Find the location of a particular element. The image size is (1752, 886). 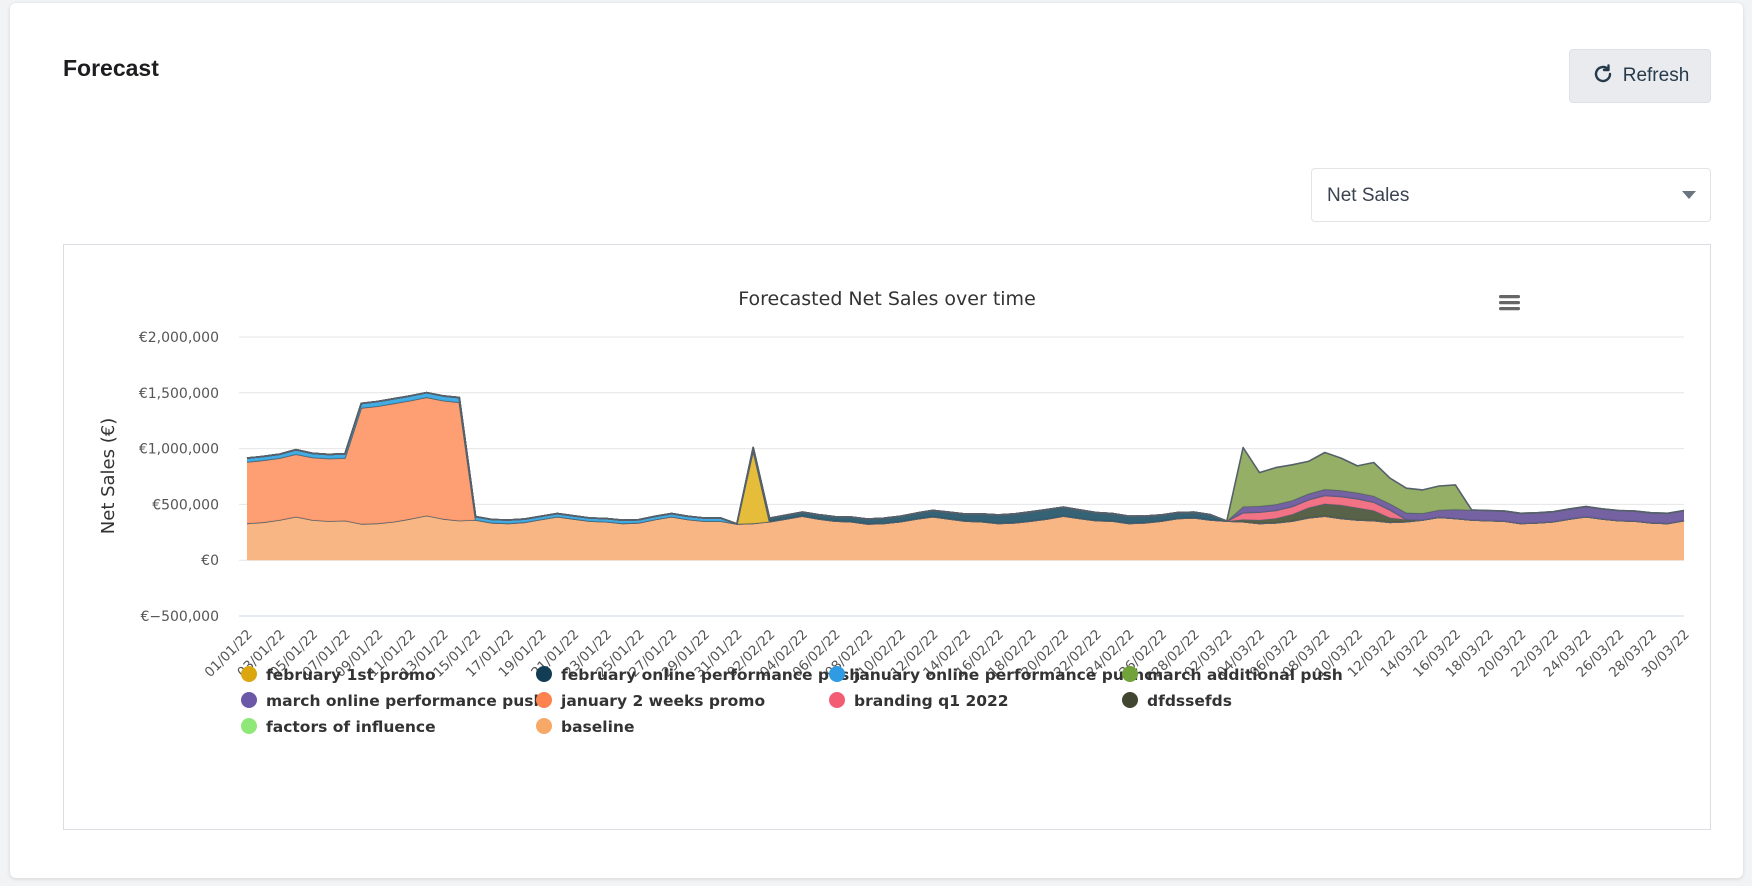

legend-item: branding q1 2022 is located at coordinates (931, 701).